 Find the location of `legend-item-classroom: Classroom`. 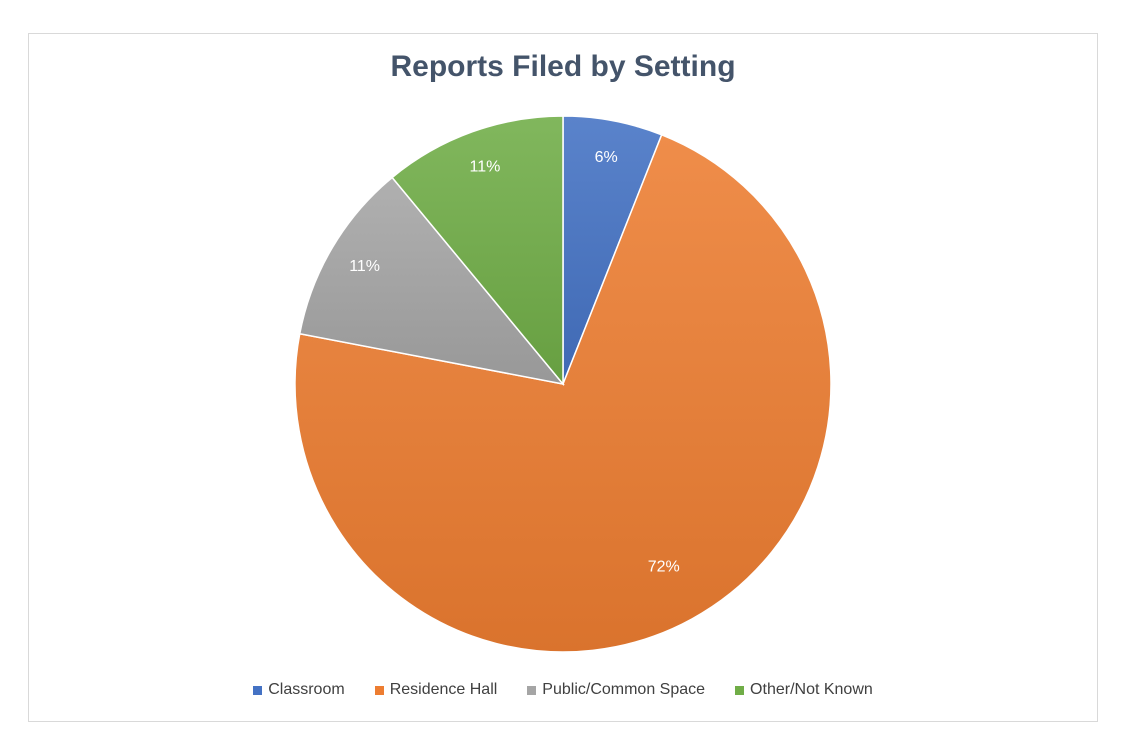

legend-item-classroom: Classroom is located at coordinates (299, 690).